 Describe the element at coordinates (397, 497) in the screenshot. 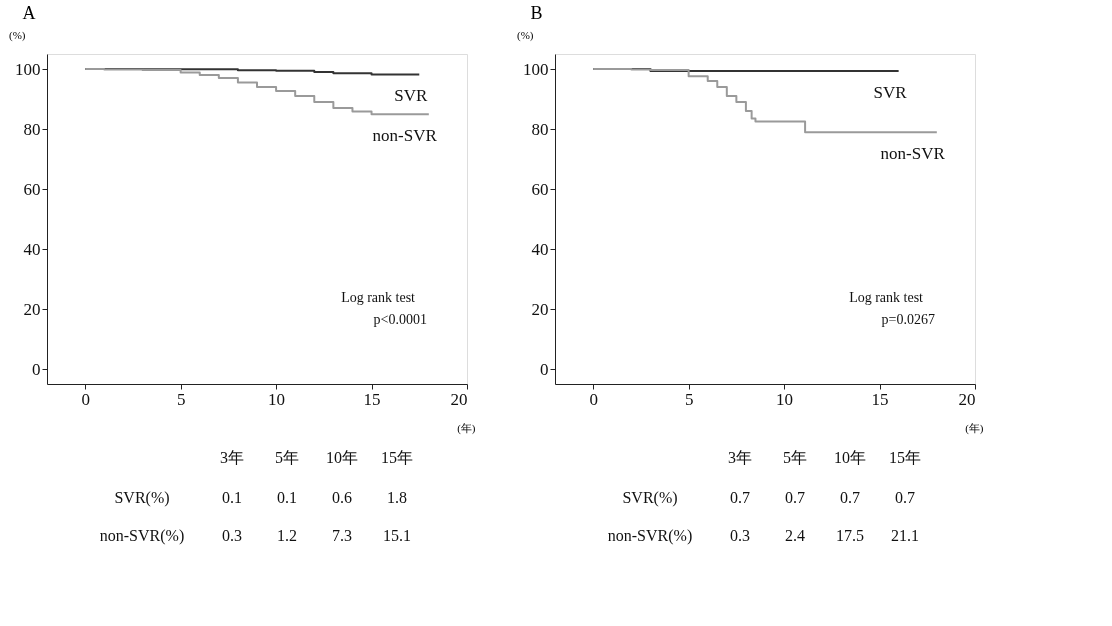

I see `text: 1.8` at that location.